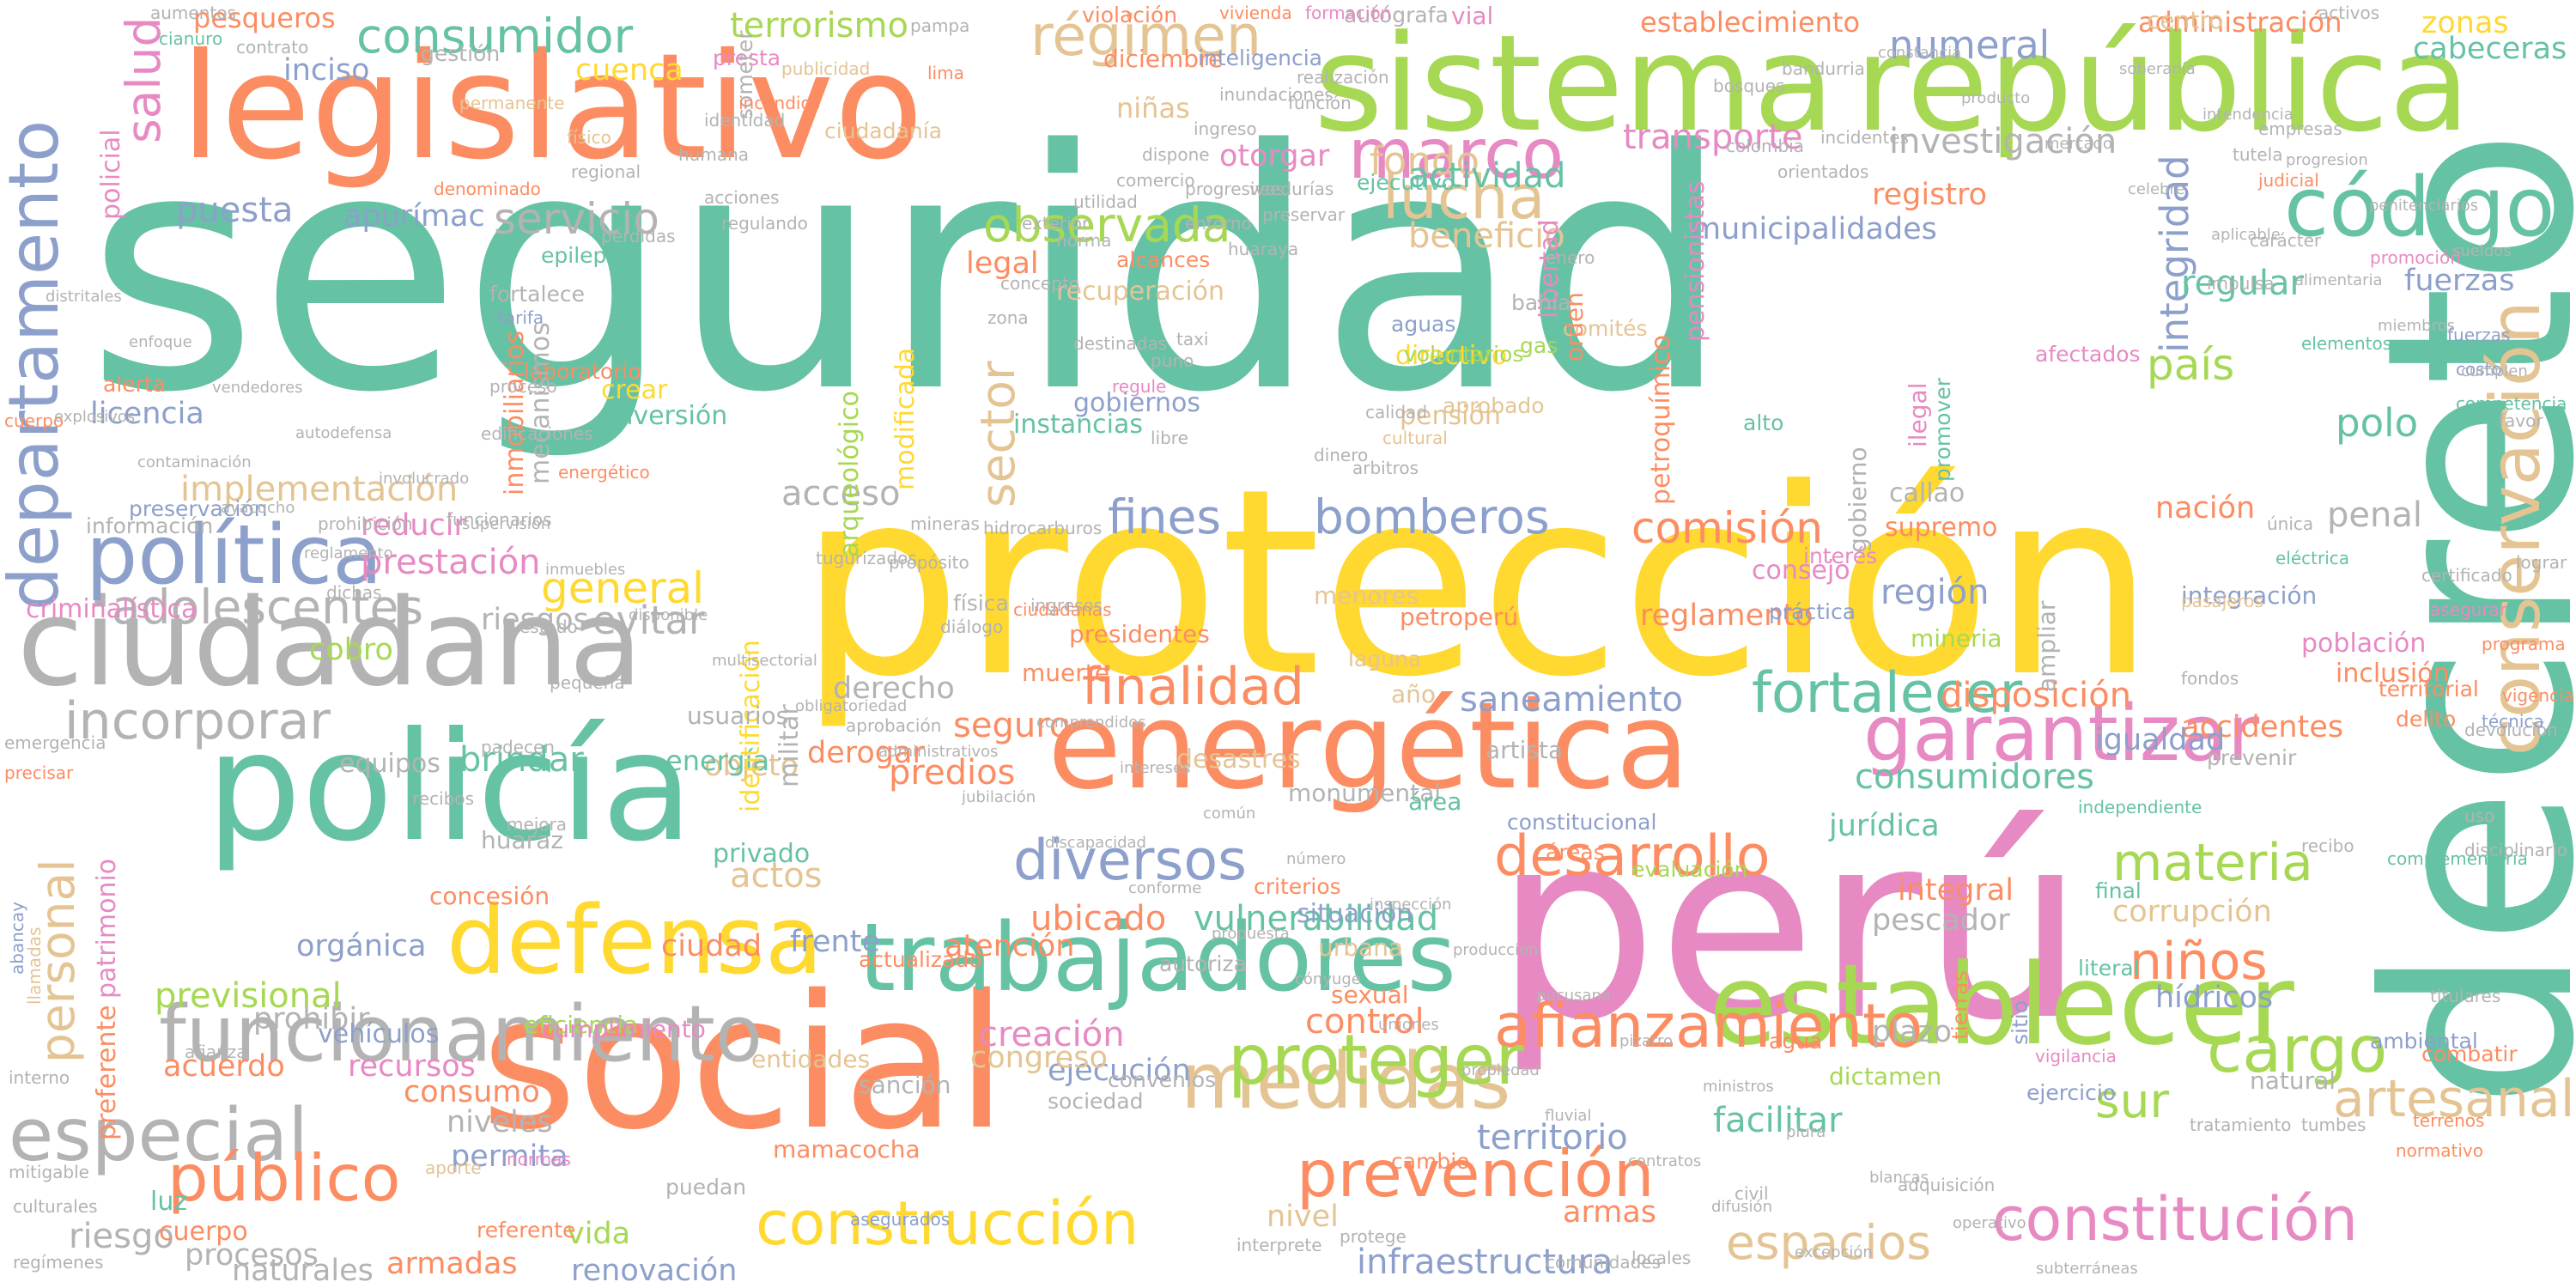 The width and height of the screenshot is (2576, 1288). What do you see at coordinates (2416, 326) in the screenshot?
I see `cloud-word: miembros` at bounding box center [2416, 326].